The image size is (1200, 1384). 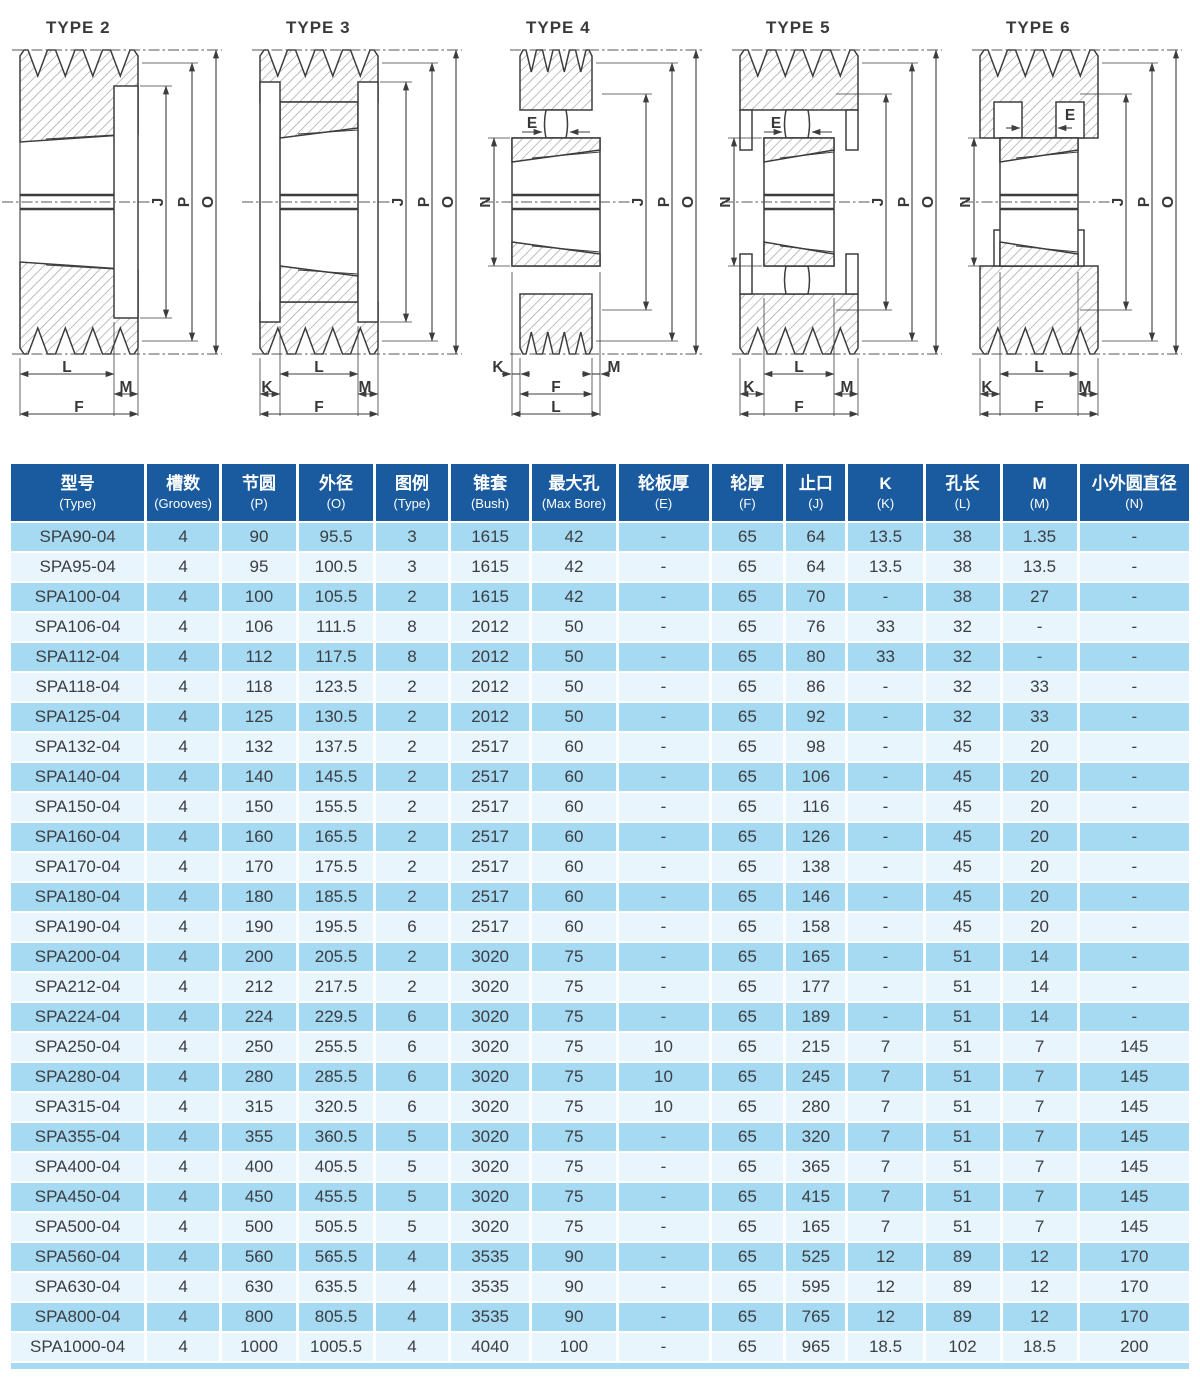 I want to click on table-cell: 100.5, so click(x=336, y=567).